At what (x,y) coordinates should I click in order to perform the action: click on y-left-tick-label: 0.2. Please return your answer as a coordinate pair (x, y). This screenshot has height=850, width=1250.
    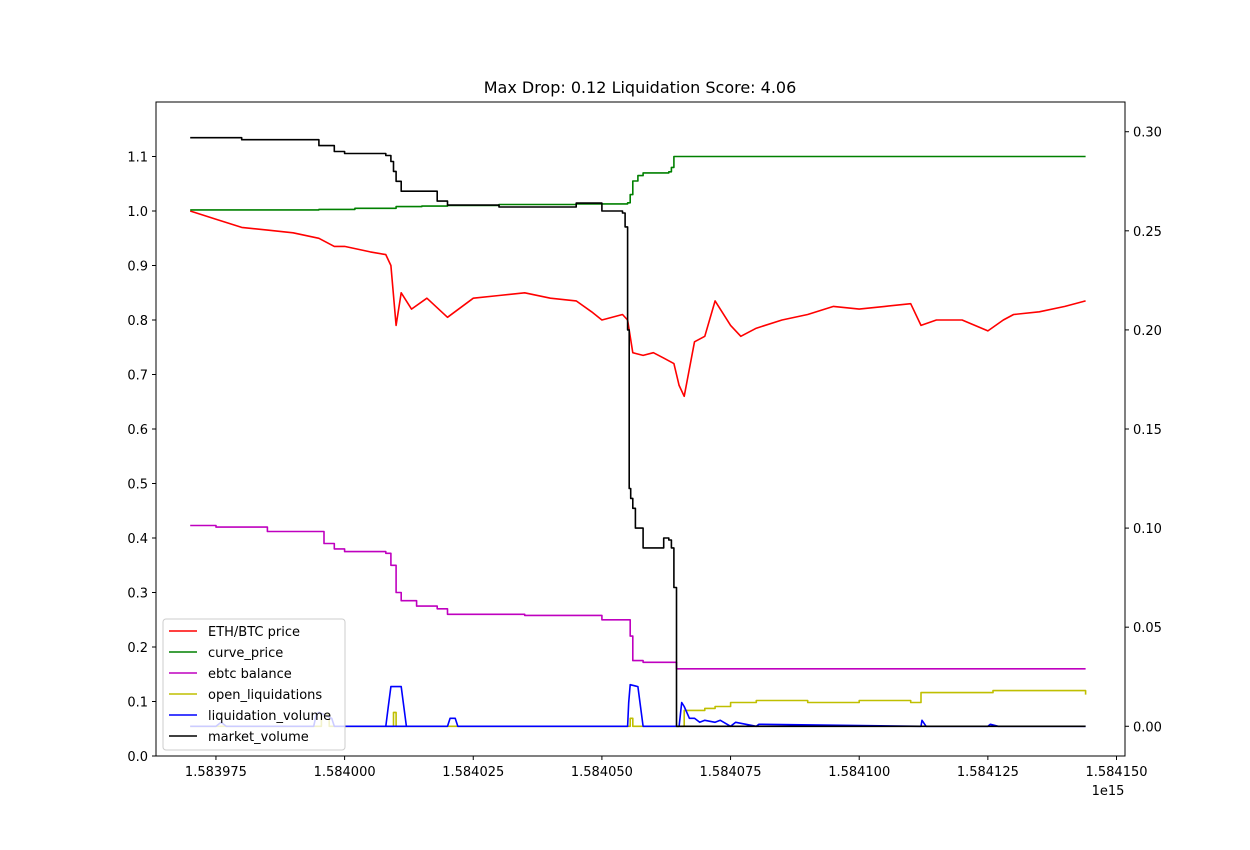
    Looking at the image, I should click on (137, 648).